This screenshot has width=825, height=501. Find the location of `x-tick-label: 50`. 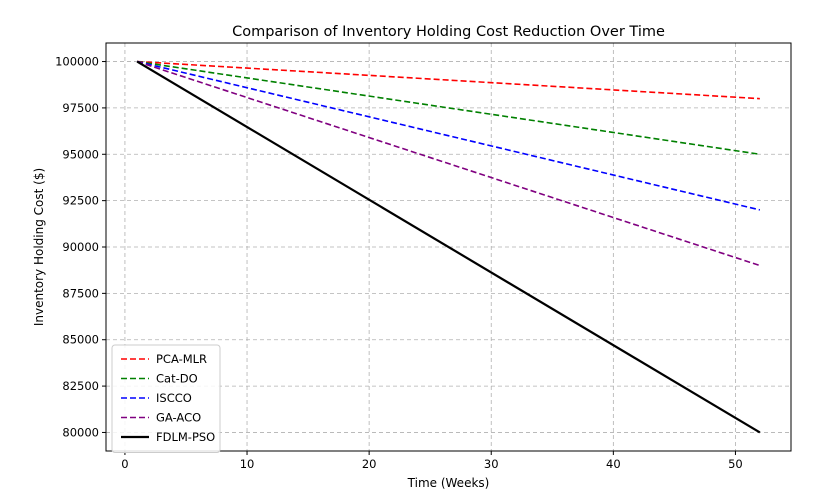

x-tick-label: 50 is located at coordinates (735, 464).